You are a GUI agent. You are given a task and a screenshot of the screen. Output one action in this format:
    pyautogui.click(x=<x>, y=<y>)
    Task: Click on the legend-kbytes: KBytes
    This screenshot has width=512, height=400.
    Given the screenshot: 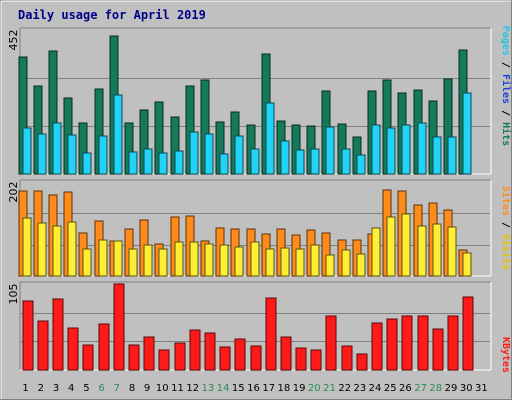 What is the action you would take?
    pyautogui.click(x=505, y=355)
    